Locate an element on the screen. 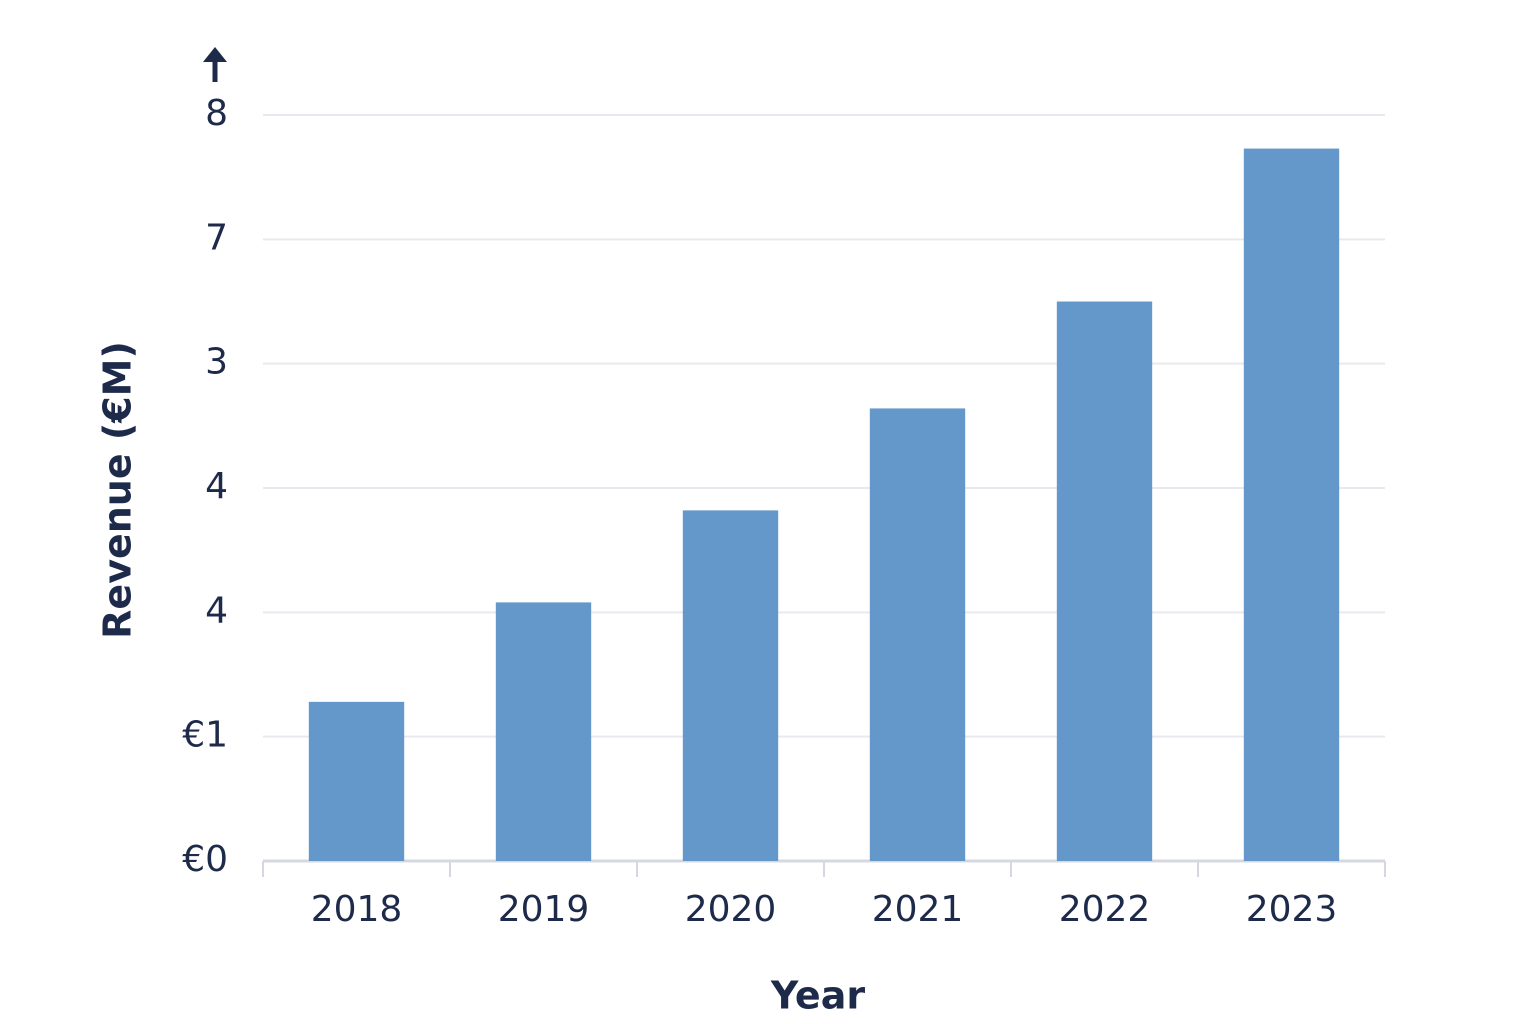 The width and height of the screenshot is (1536, 1024). y-tick-label: 8 is located at coordinates (216, 113).